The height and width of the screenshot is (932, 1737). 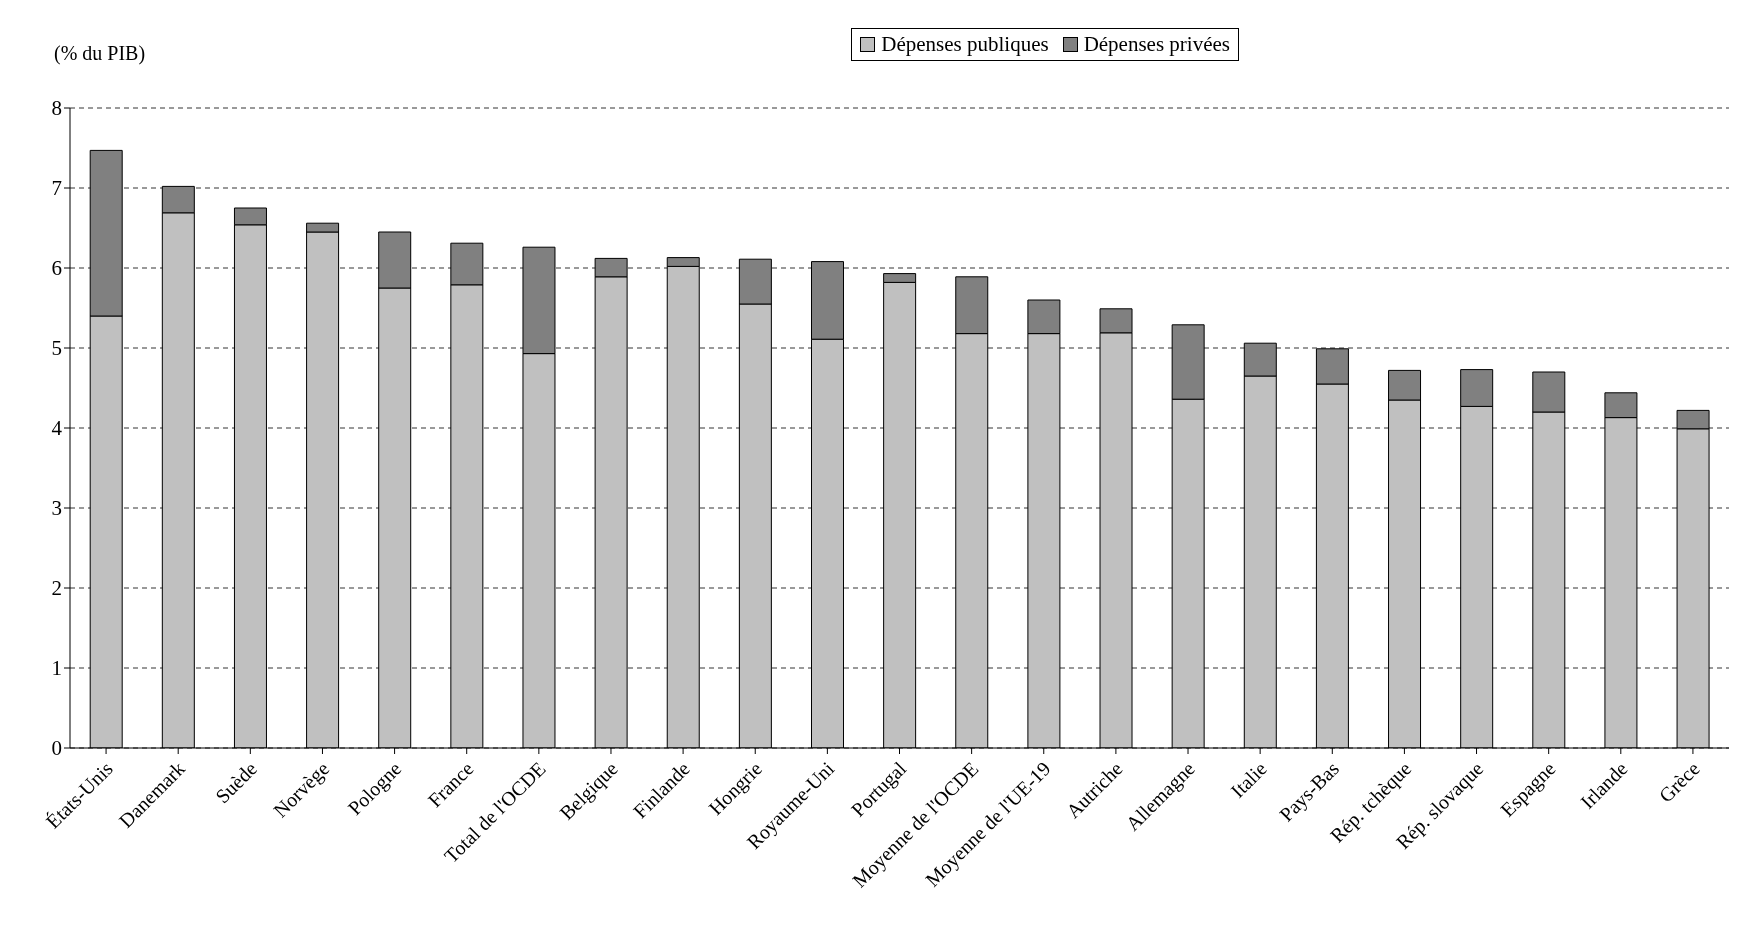 What do you see at coordinates (1249, 779) in the screenshot?
I see `x-tick-label: Italie` at bounding box center [1249, 779].